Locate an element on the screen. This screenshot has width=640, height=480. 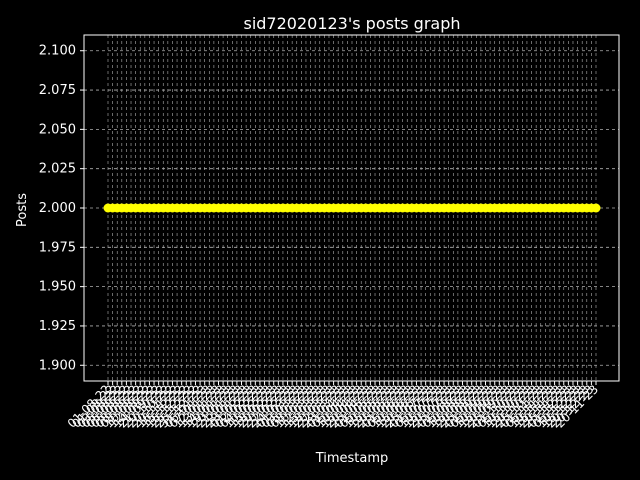
series-layer is located at coordinates (352, 208).